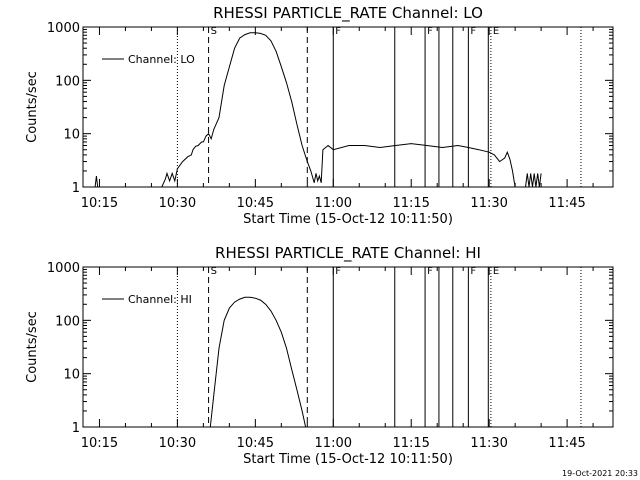 Image resolution: width=640 pixels, height=480 pixels. Describe the element at coordinates (600, 473) in the screenshot. I see `generated-timestamp: 19-Oct-2021 20:33` at that location.